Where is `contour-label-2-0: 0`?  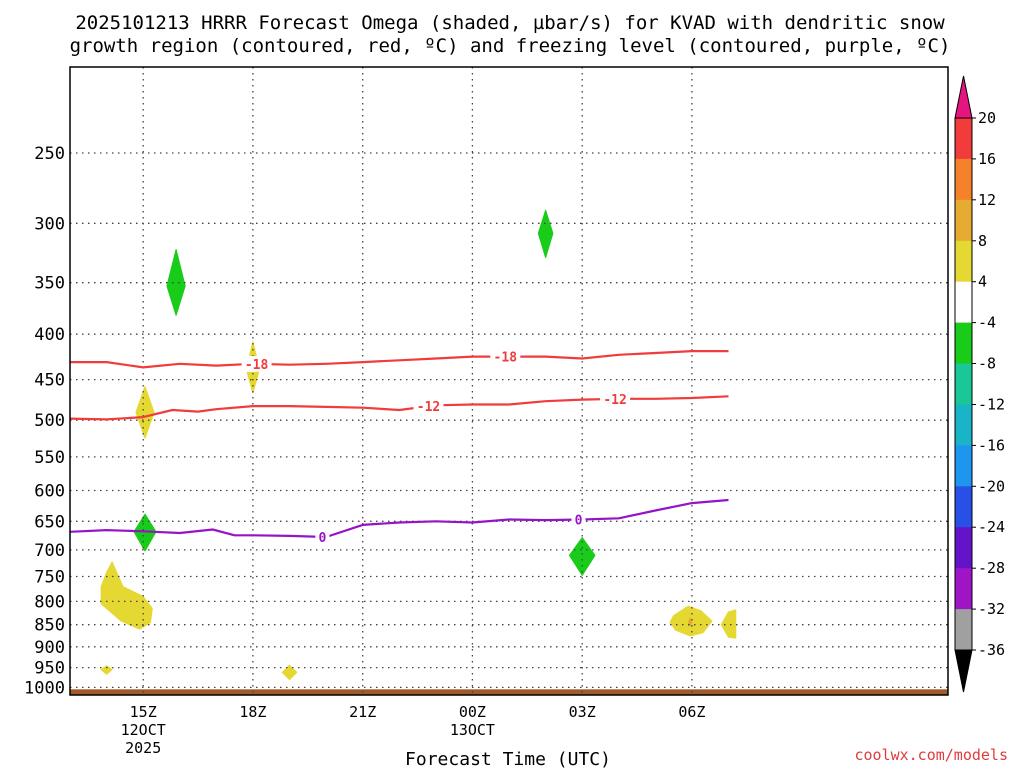 contour-label-2-0: 0 is located at coordinates (322, 538).